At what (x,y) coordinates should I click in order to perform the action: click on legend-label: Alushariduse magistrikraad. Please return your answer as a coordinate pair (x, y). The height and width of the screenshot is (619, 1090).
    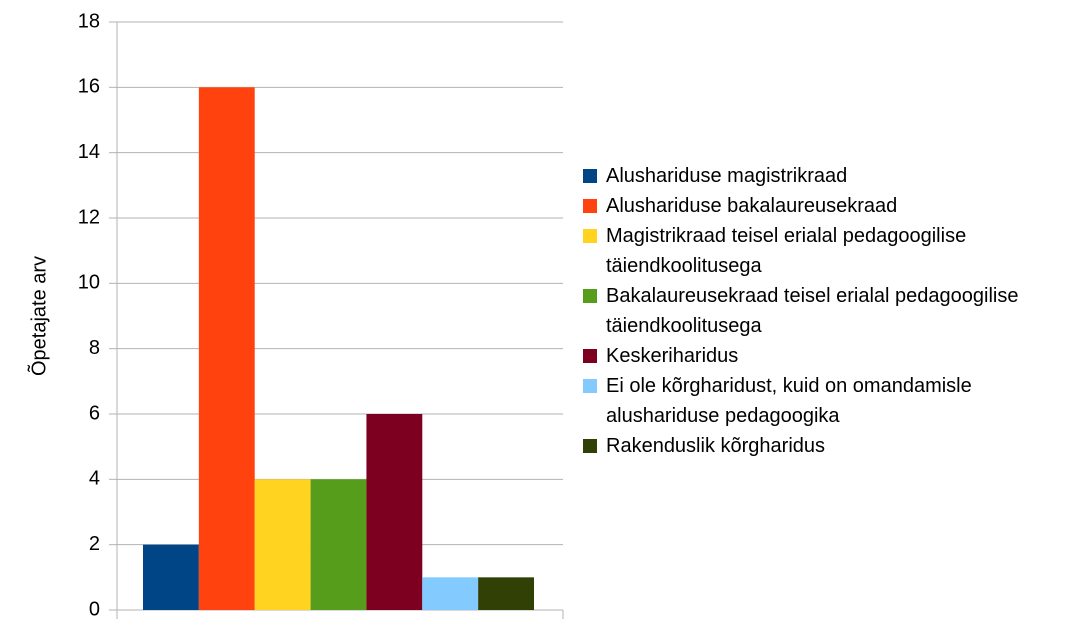
    Looking at the image, I should click on (727, 176).